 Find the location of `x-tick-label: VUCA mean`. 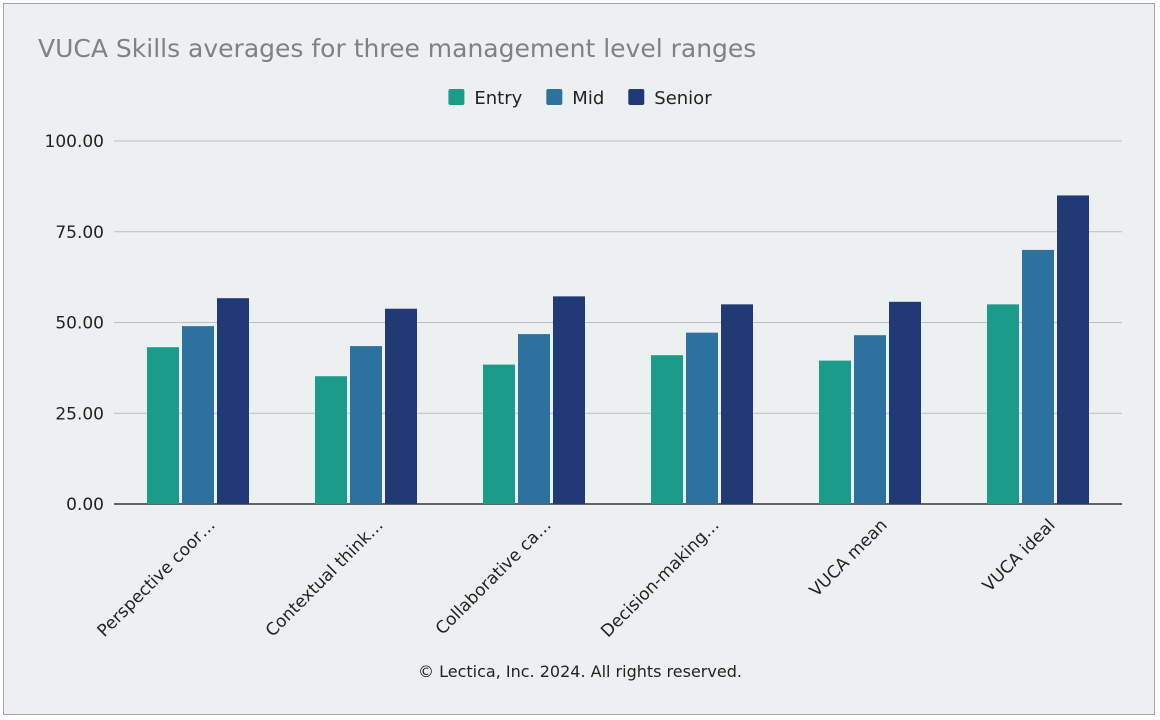

x-tick-label: VUCA mean is located at coordinates (849, 558).